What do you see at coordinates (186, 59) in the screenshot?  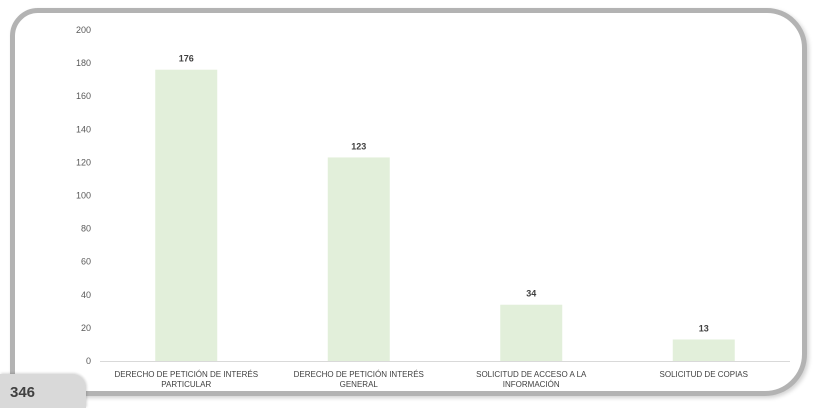 I see `data-label: 176` at bounding box center [186, 59].